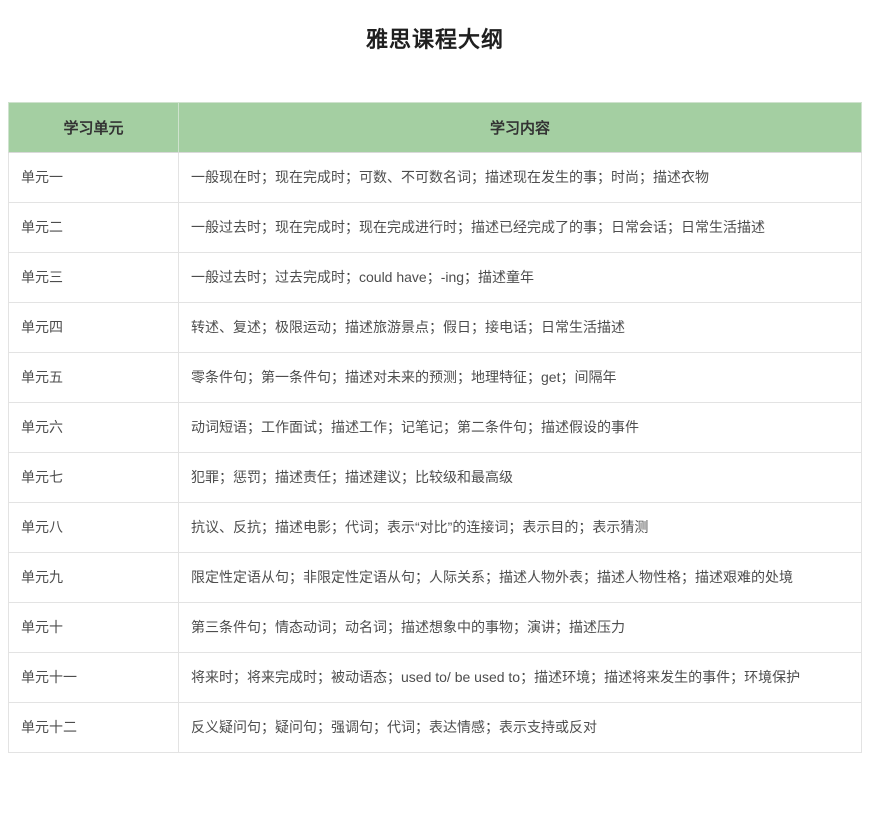 This screenshot has width=870, height=821. I want to click on unit-cell: 单元八, so click(93, 527).